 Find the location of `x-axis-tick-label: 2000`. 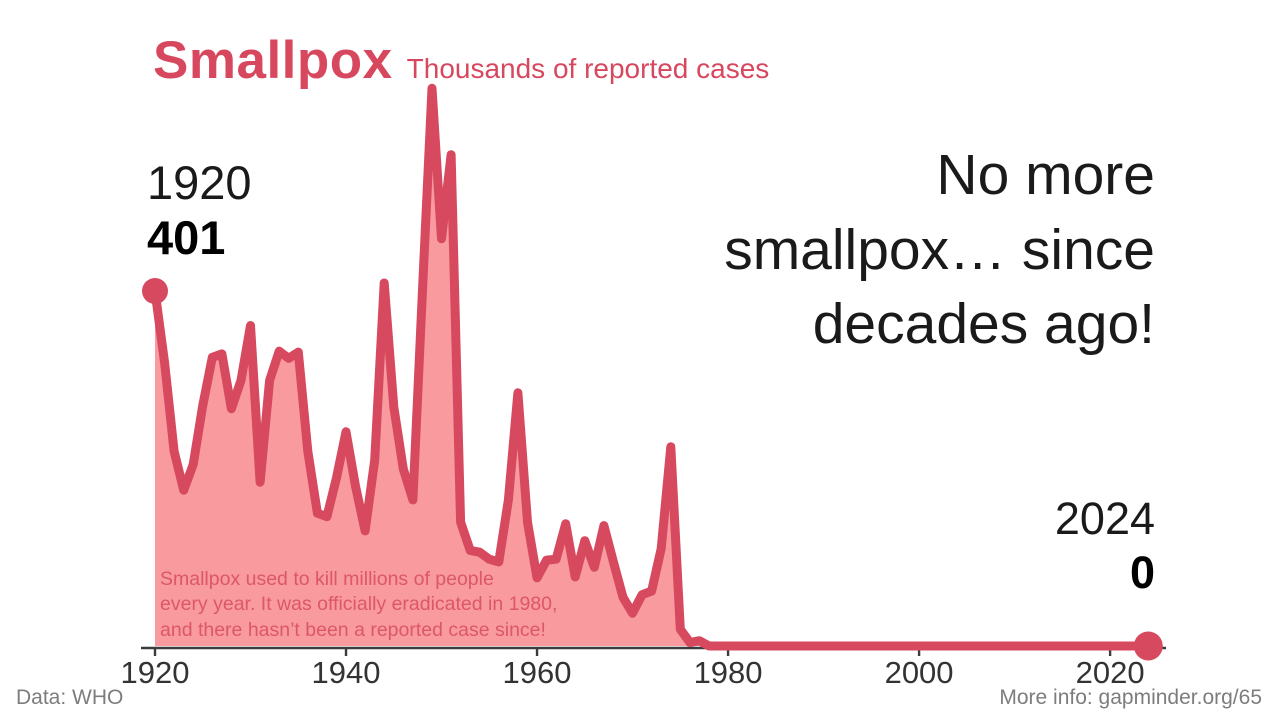

x-axis-tick-label: 2000 is located at coordinates (919, 672).